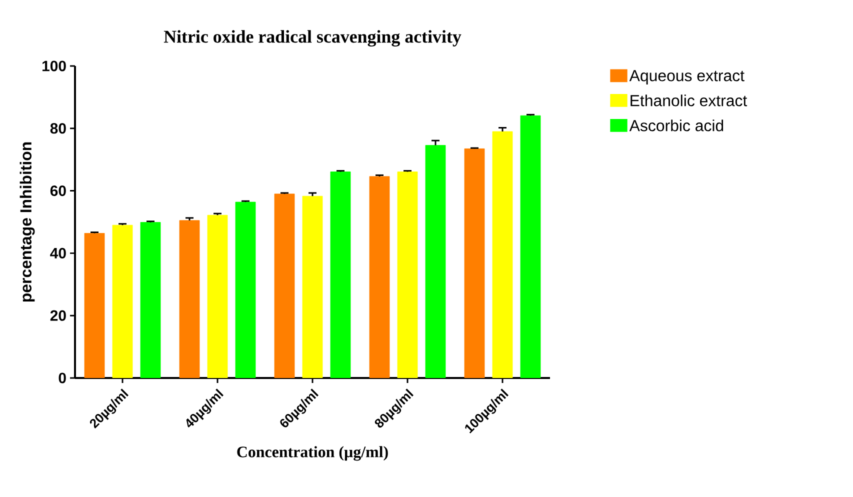 Image resolution: width=853 pixels, height=497 pixels. What do you see at coordinates (689, 100) in the screenshot?
I see `legend-label: Ethanolic extract` at bounding box center [689, 100].